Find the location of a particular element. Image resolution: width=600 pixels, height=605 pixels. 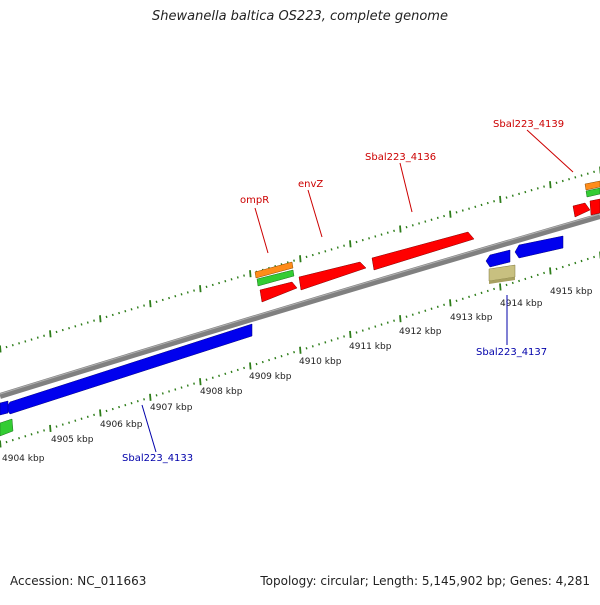

gene-label-sbal223-4133: Sbal223_4133 is located at coordinates (157, 458).